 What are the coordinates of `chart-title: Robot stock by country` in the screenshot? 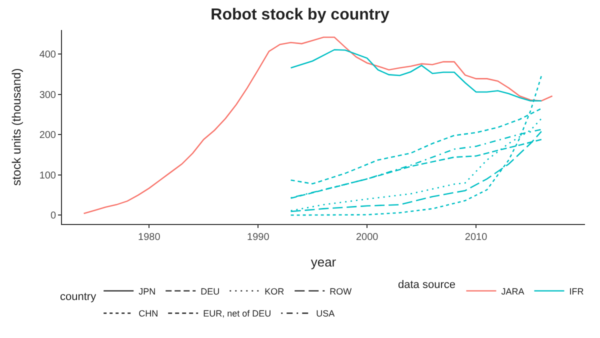 It's located at (300, 15).